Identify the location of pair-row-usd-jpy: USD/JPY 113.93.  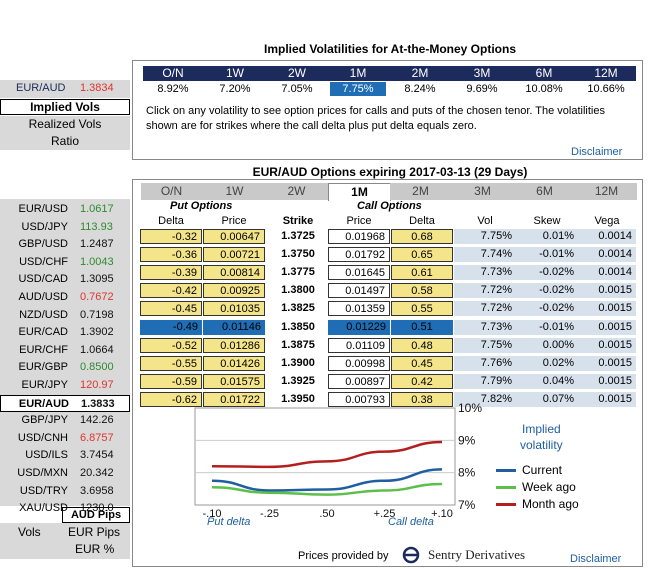
(65, 227).